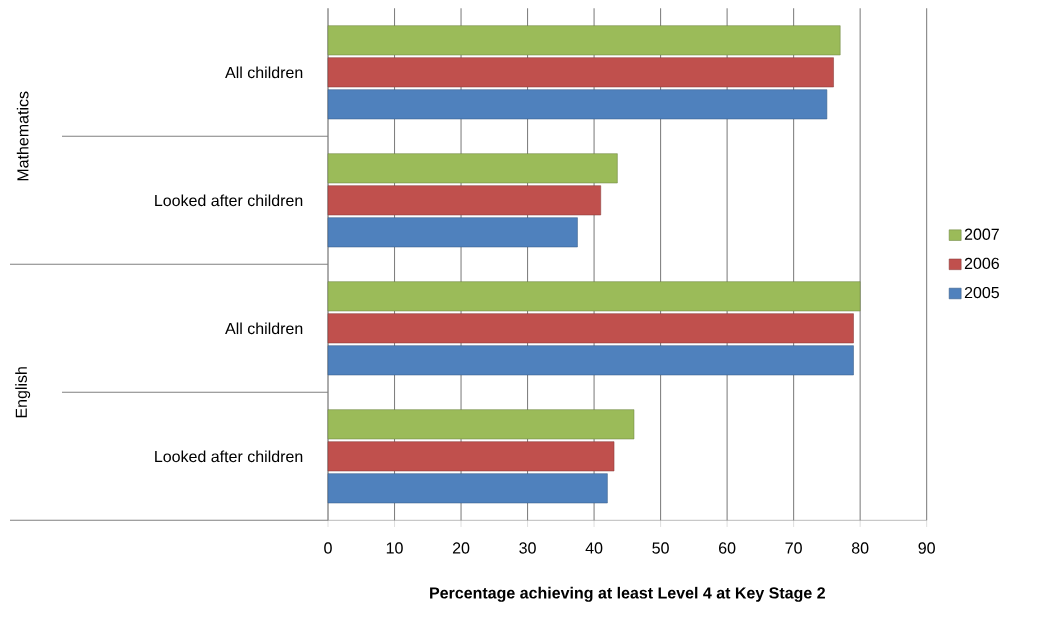  I want to click on x-tick-label: 80, so click(860, 548).